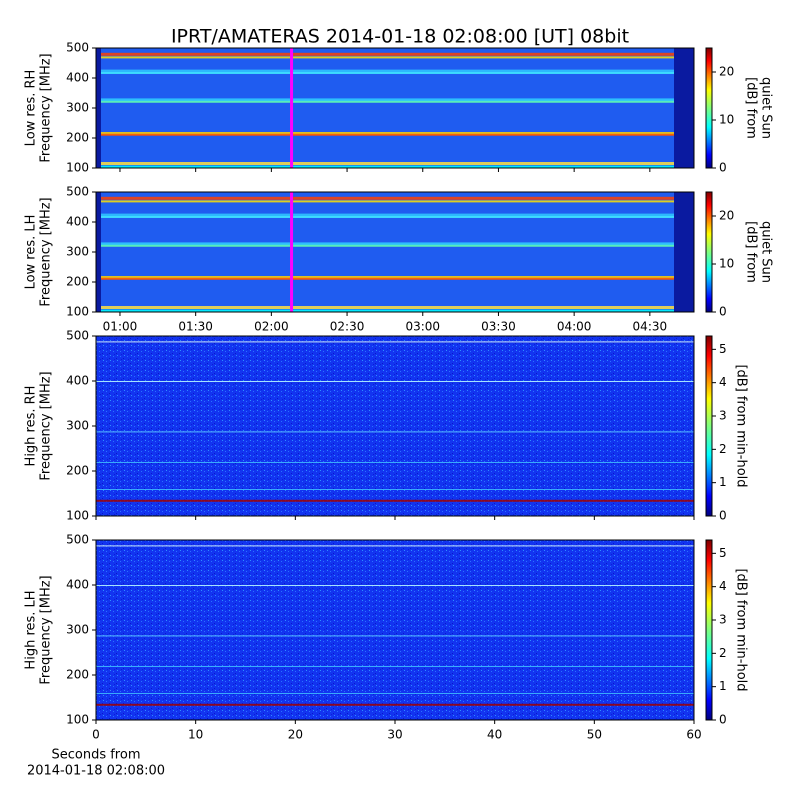  What do you see at coordinates (347, 327) in the screenshot?
I see `x-tick-label: 02:30` at bounding box center [347, 327].